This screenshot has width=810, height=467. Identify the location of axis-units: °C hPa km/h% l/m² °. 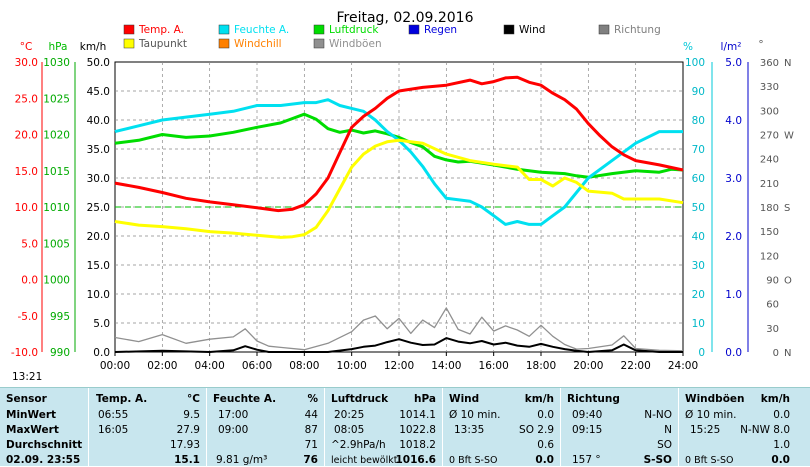
(392, 46).